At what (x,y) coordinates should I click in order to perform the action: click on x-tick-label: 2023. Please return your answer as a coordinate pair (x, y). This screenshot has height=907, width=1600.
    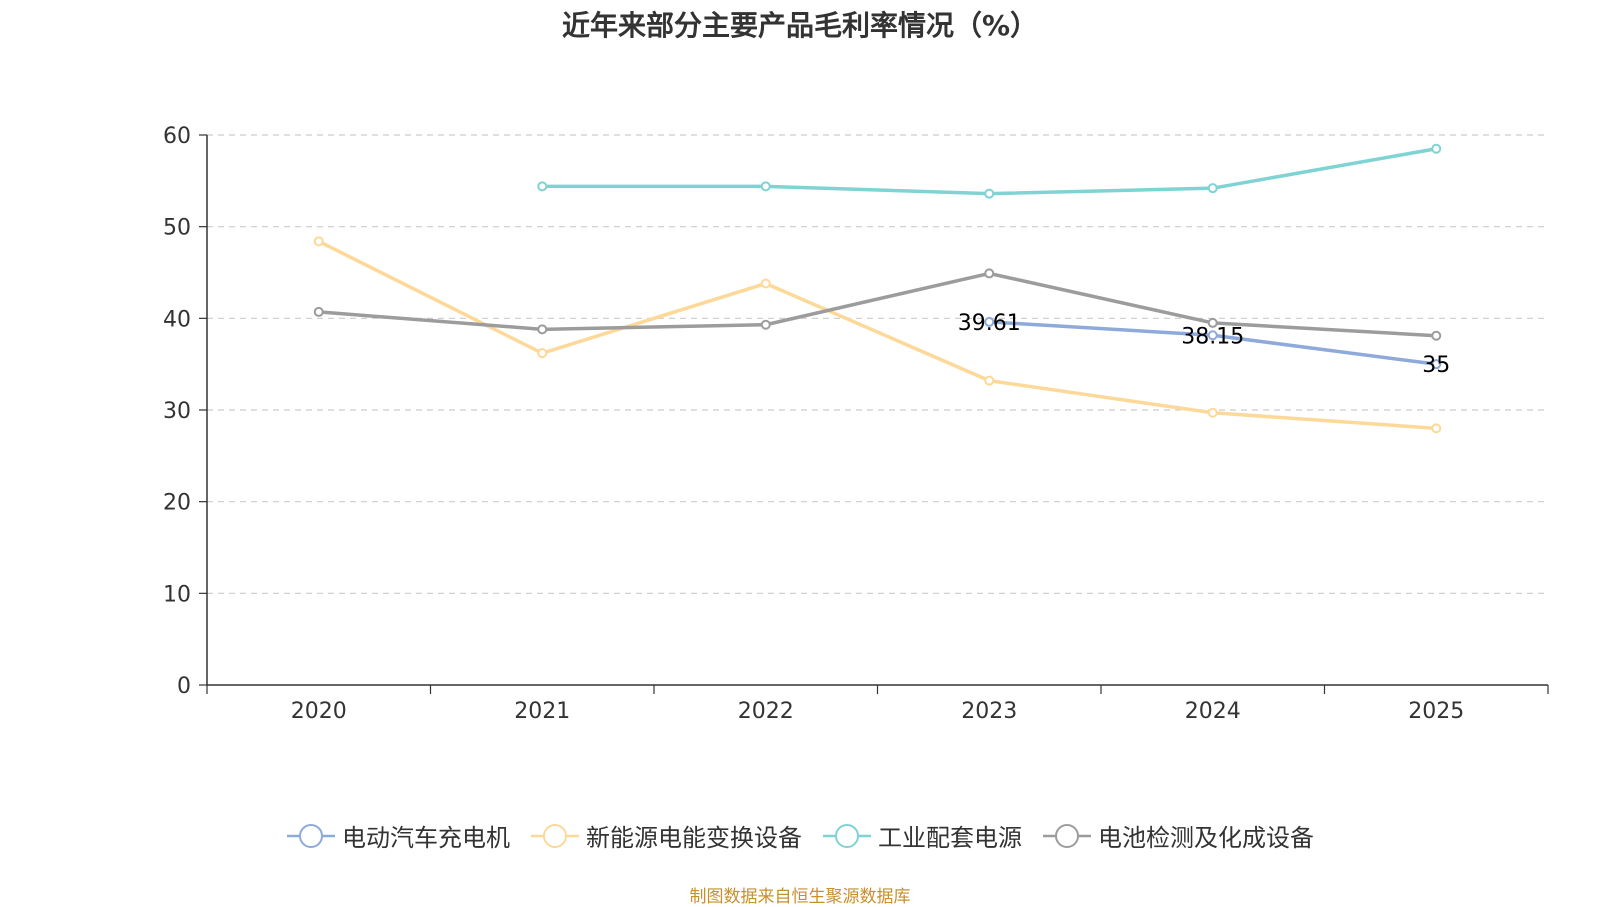
    Looking at the image, I should click on (989, 711).